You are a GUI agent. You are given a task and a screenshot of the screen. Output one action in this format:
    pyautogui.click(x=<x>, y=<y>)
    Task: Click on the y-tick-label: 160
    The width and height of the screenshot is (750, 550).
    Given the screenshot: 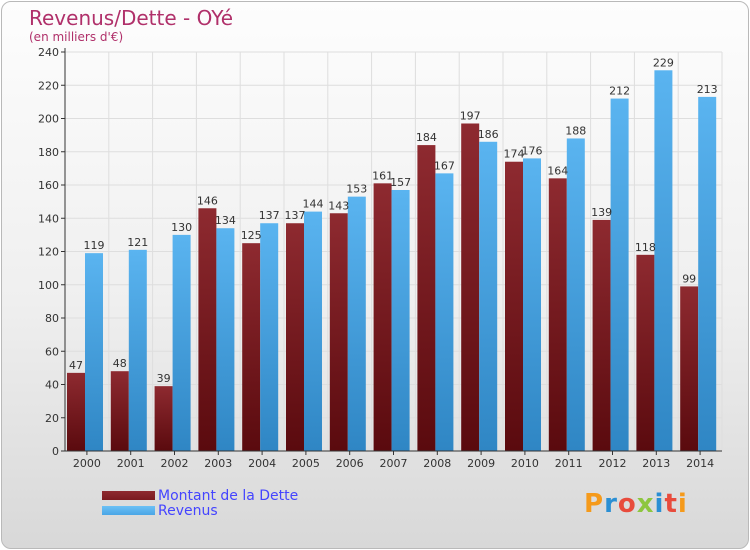 What is the action you would take?
    pyautogui.click(x=48, y=185)
    